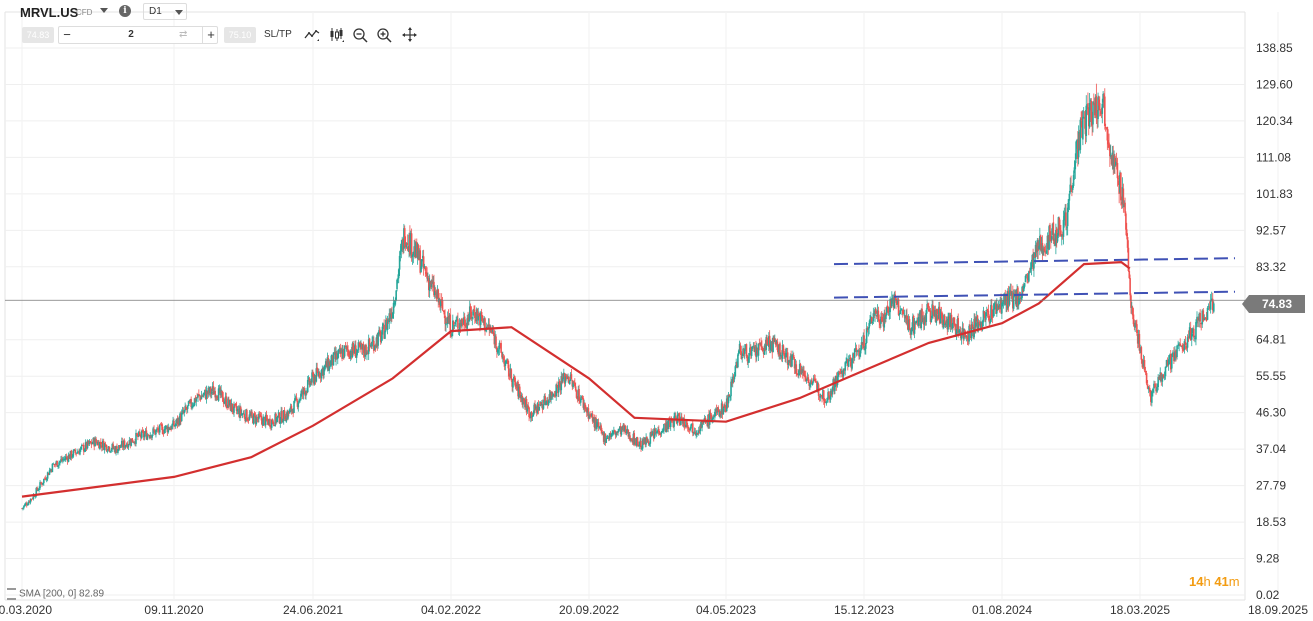 This screenshot has width=1313, height=621. Describe the element at coordinates (1271, 376) in the screenshot. I see `y-tick-label: 55.55` at that location.